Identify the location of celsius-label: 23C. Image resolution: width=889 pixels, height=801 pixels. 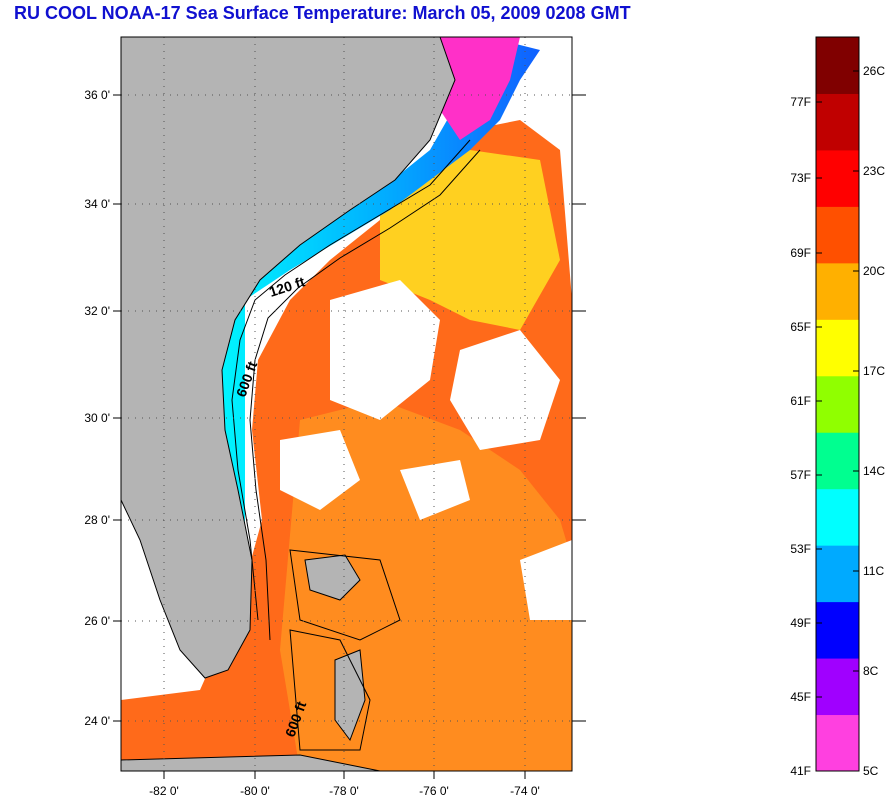
(874, 171).